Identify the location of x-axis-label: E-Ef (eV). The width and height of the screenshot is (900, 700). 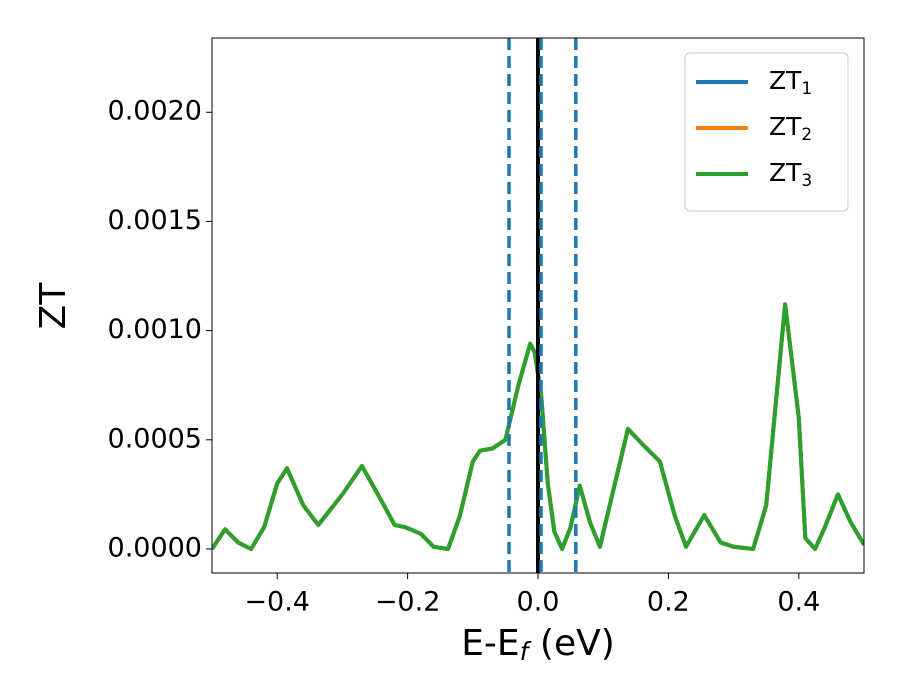
(538, 644).